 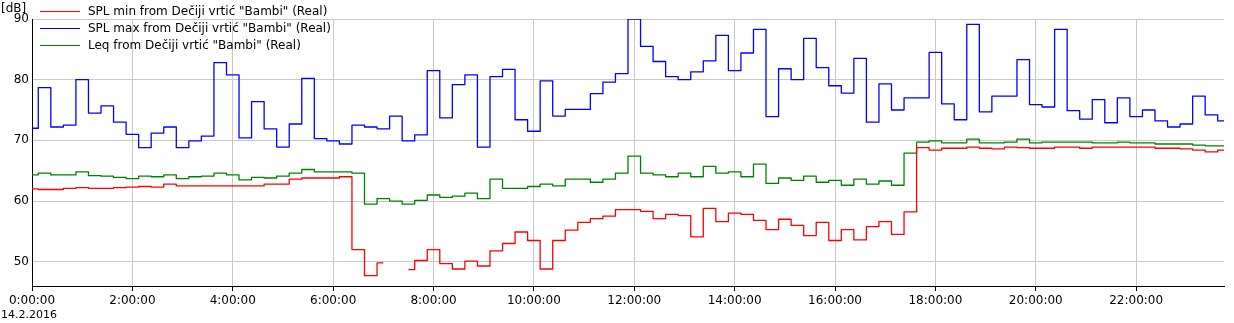 What do you see at coordinates (333, 300) in the screenshot?
I see `x-tick-label: 6:00:00` at bounding box center [333, 300].